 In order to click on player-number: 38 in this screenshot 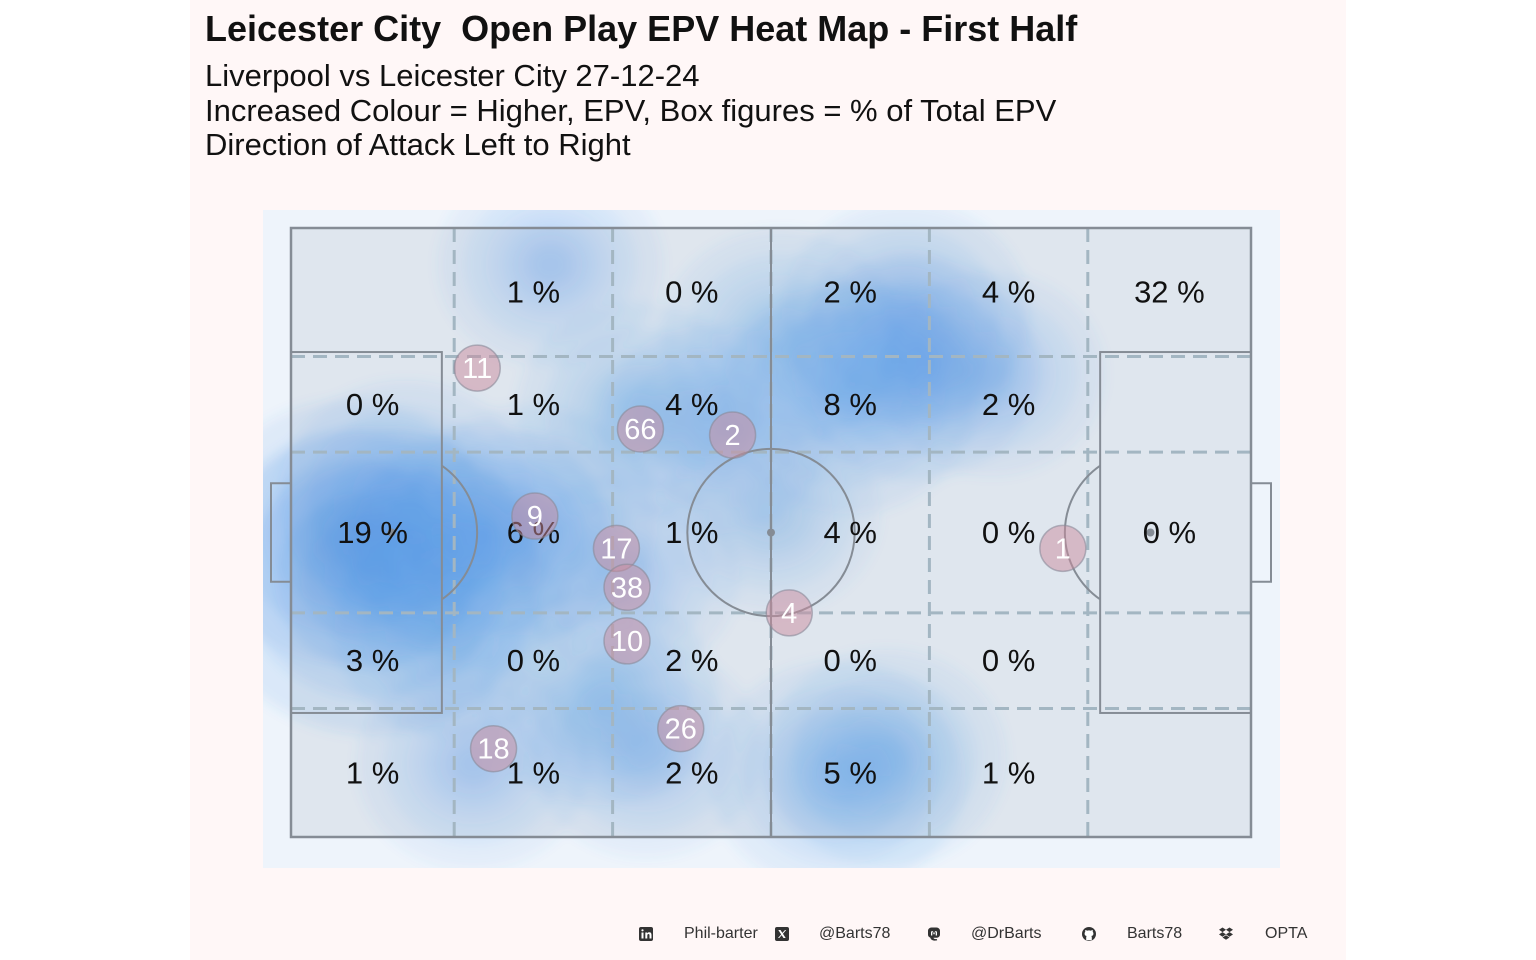, I will do `click(627, 588)`.